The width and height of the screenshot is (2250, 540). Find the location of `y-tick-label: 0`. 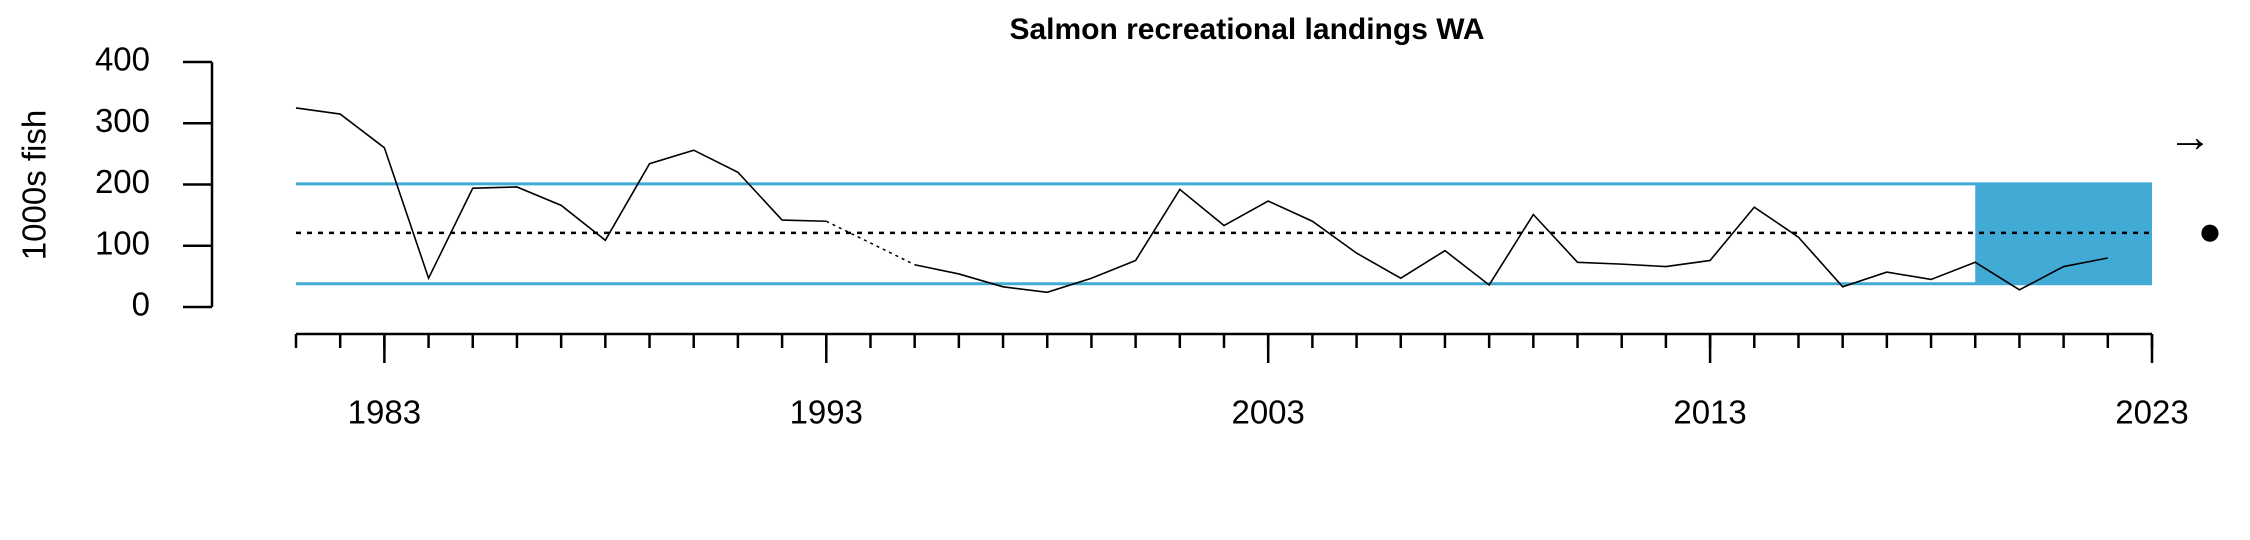

y-tick-label: 0 is located at coordinates (141, 304).